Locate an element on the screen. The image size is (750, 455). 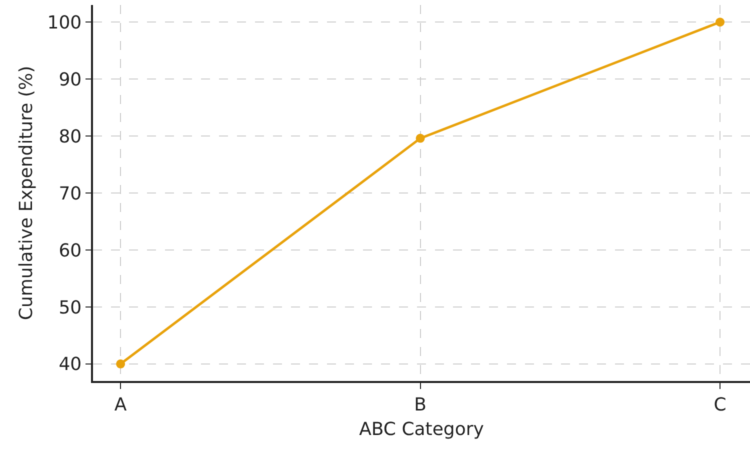
y-tick-label: 40 is located at coordinates (70, 365).